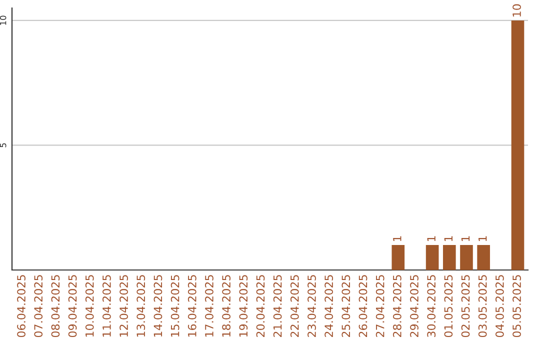 The height and width of the screenshot is (340, 540). I want to click on x-tick-label: 13.04.2025, so click(141, 306).